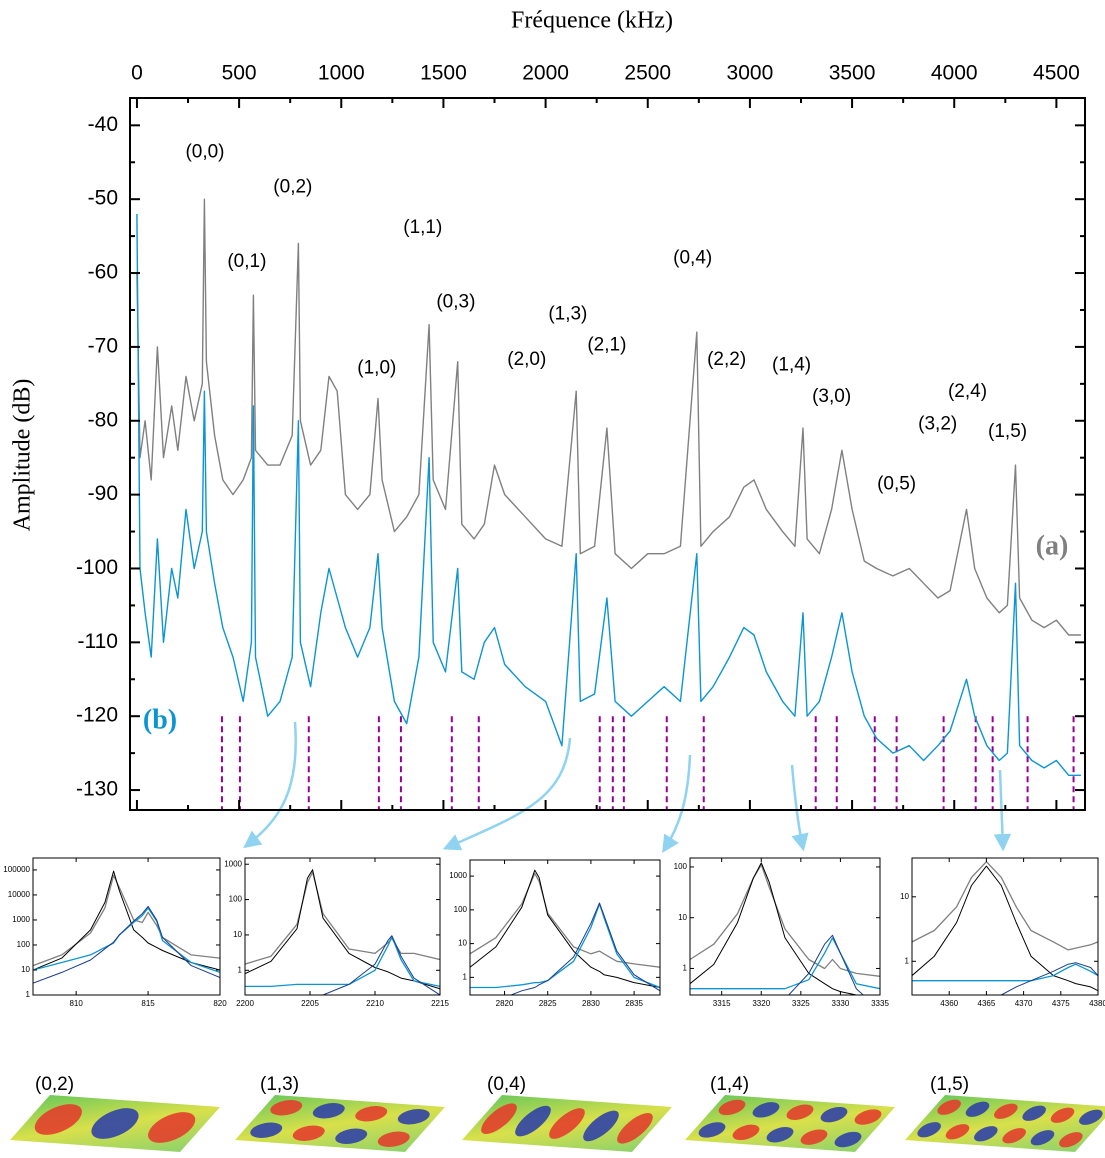 This screenshot has height=1158, width=1105. What do you see at coordinates (246, 261) in the screenshot?
I see `mode-label: (0,1)` at bounding box center [246, 261].